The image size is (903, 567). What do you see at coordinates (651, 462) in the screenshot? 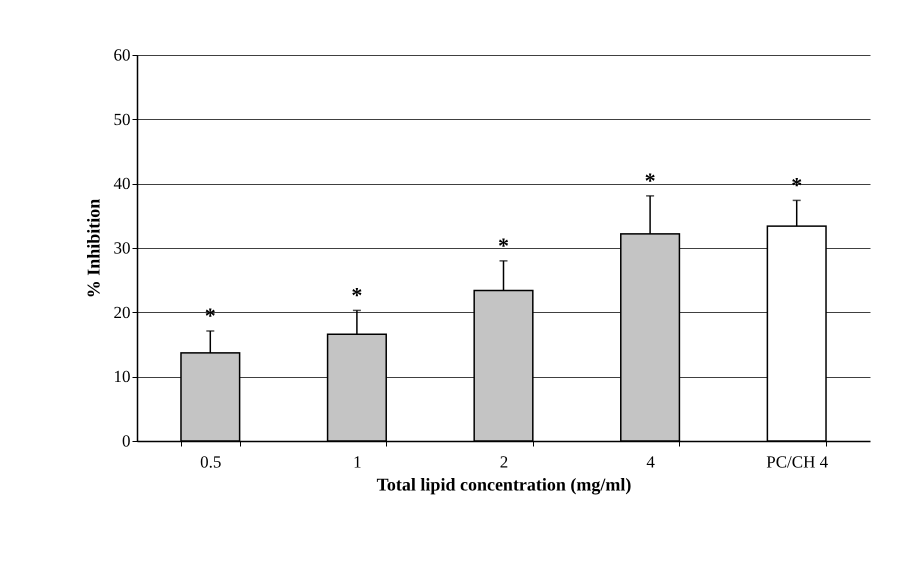
I see `x-tick-label: 4` at bounding box center [651, 462].